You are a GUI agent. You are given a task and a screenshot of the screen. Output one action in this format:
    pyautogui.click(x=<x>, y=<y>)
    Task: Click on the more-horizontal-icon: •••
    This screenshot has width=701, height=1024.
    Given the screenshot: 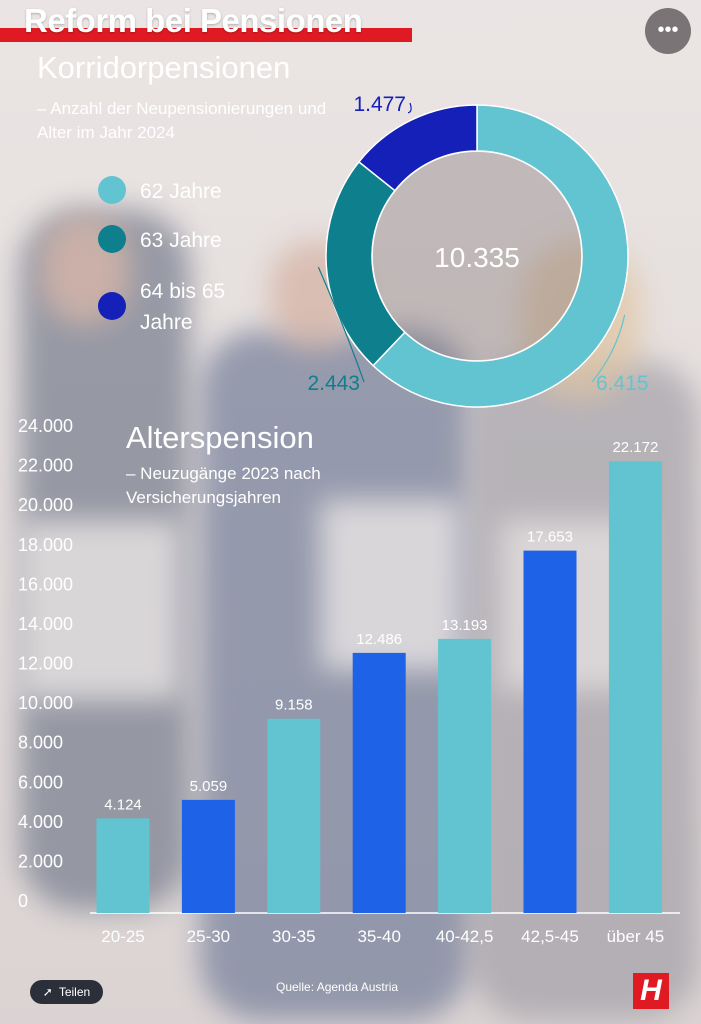 What is the action you would take?
    pyautogui.click(x=668, y=30)
    